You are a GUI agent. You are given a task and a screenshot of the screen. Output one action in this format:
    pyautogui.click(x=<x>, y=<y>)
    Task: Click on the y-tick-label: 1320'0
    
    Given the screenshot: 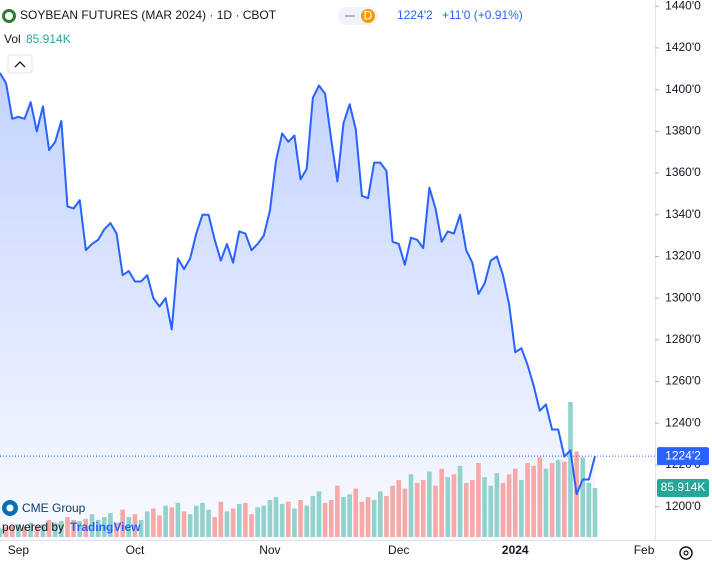 What is the action you would take?
    pyautogui.click(x=683, y=256)
    